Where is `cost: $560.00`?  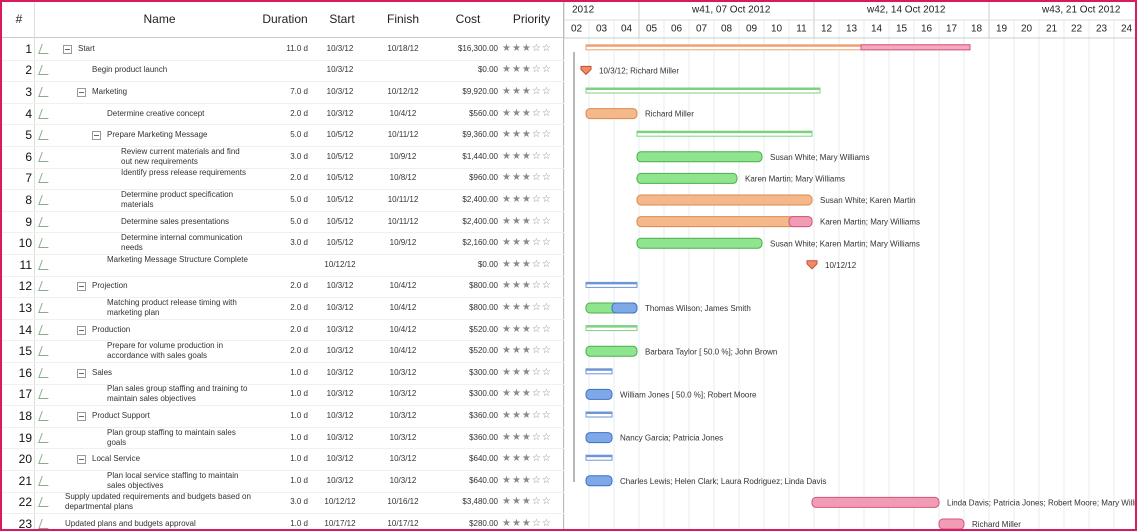
cost: $560.00 is located at coordinates (483, 113).